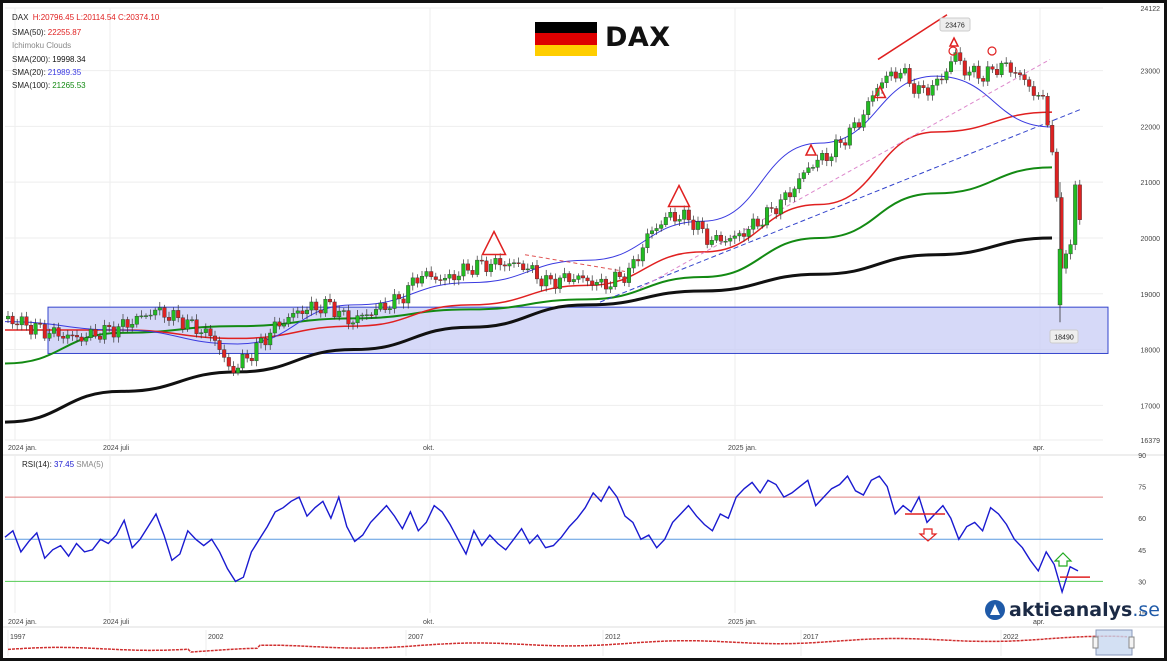 This screenshot has height=661, width=1167. What do you see at coordinates (1063, 559) in the screenshot?
I see `up-arrow-icon` at bounding box center [1063, 559].